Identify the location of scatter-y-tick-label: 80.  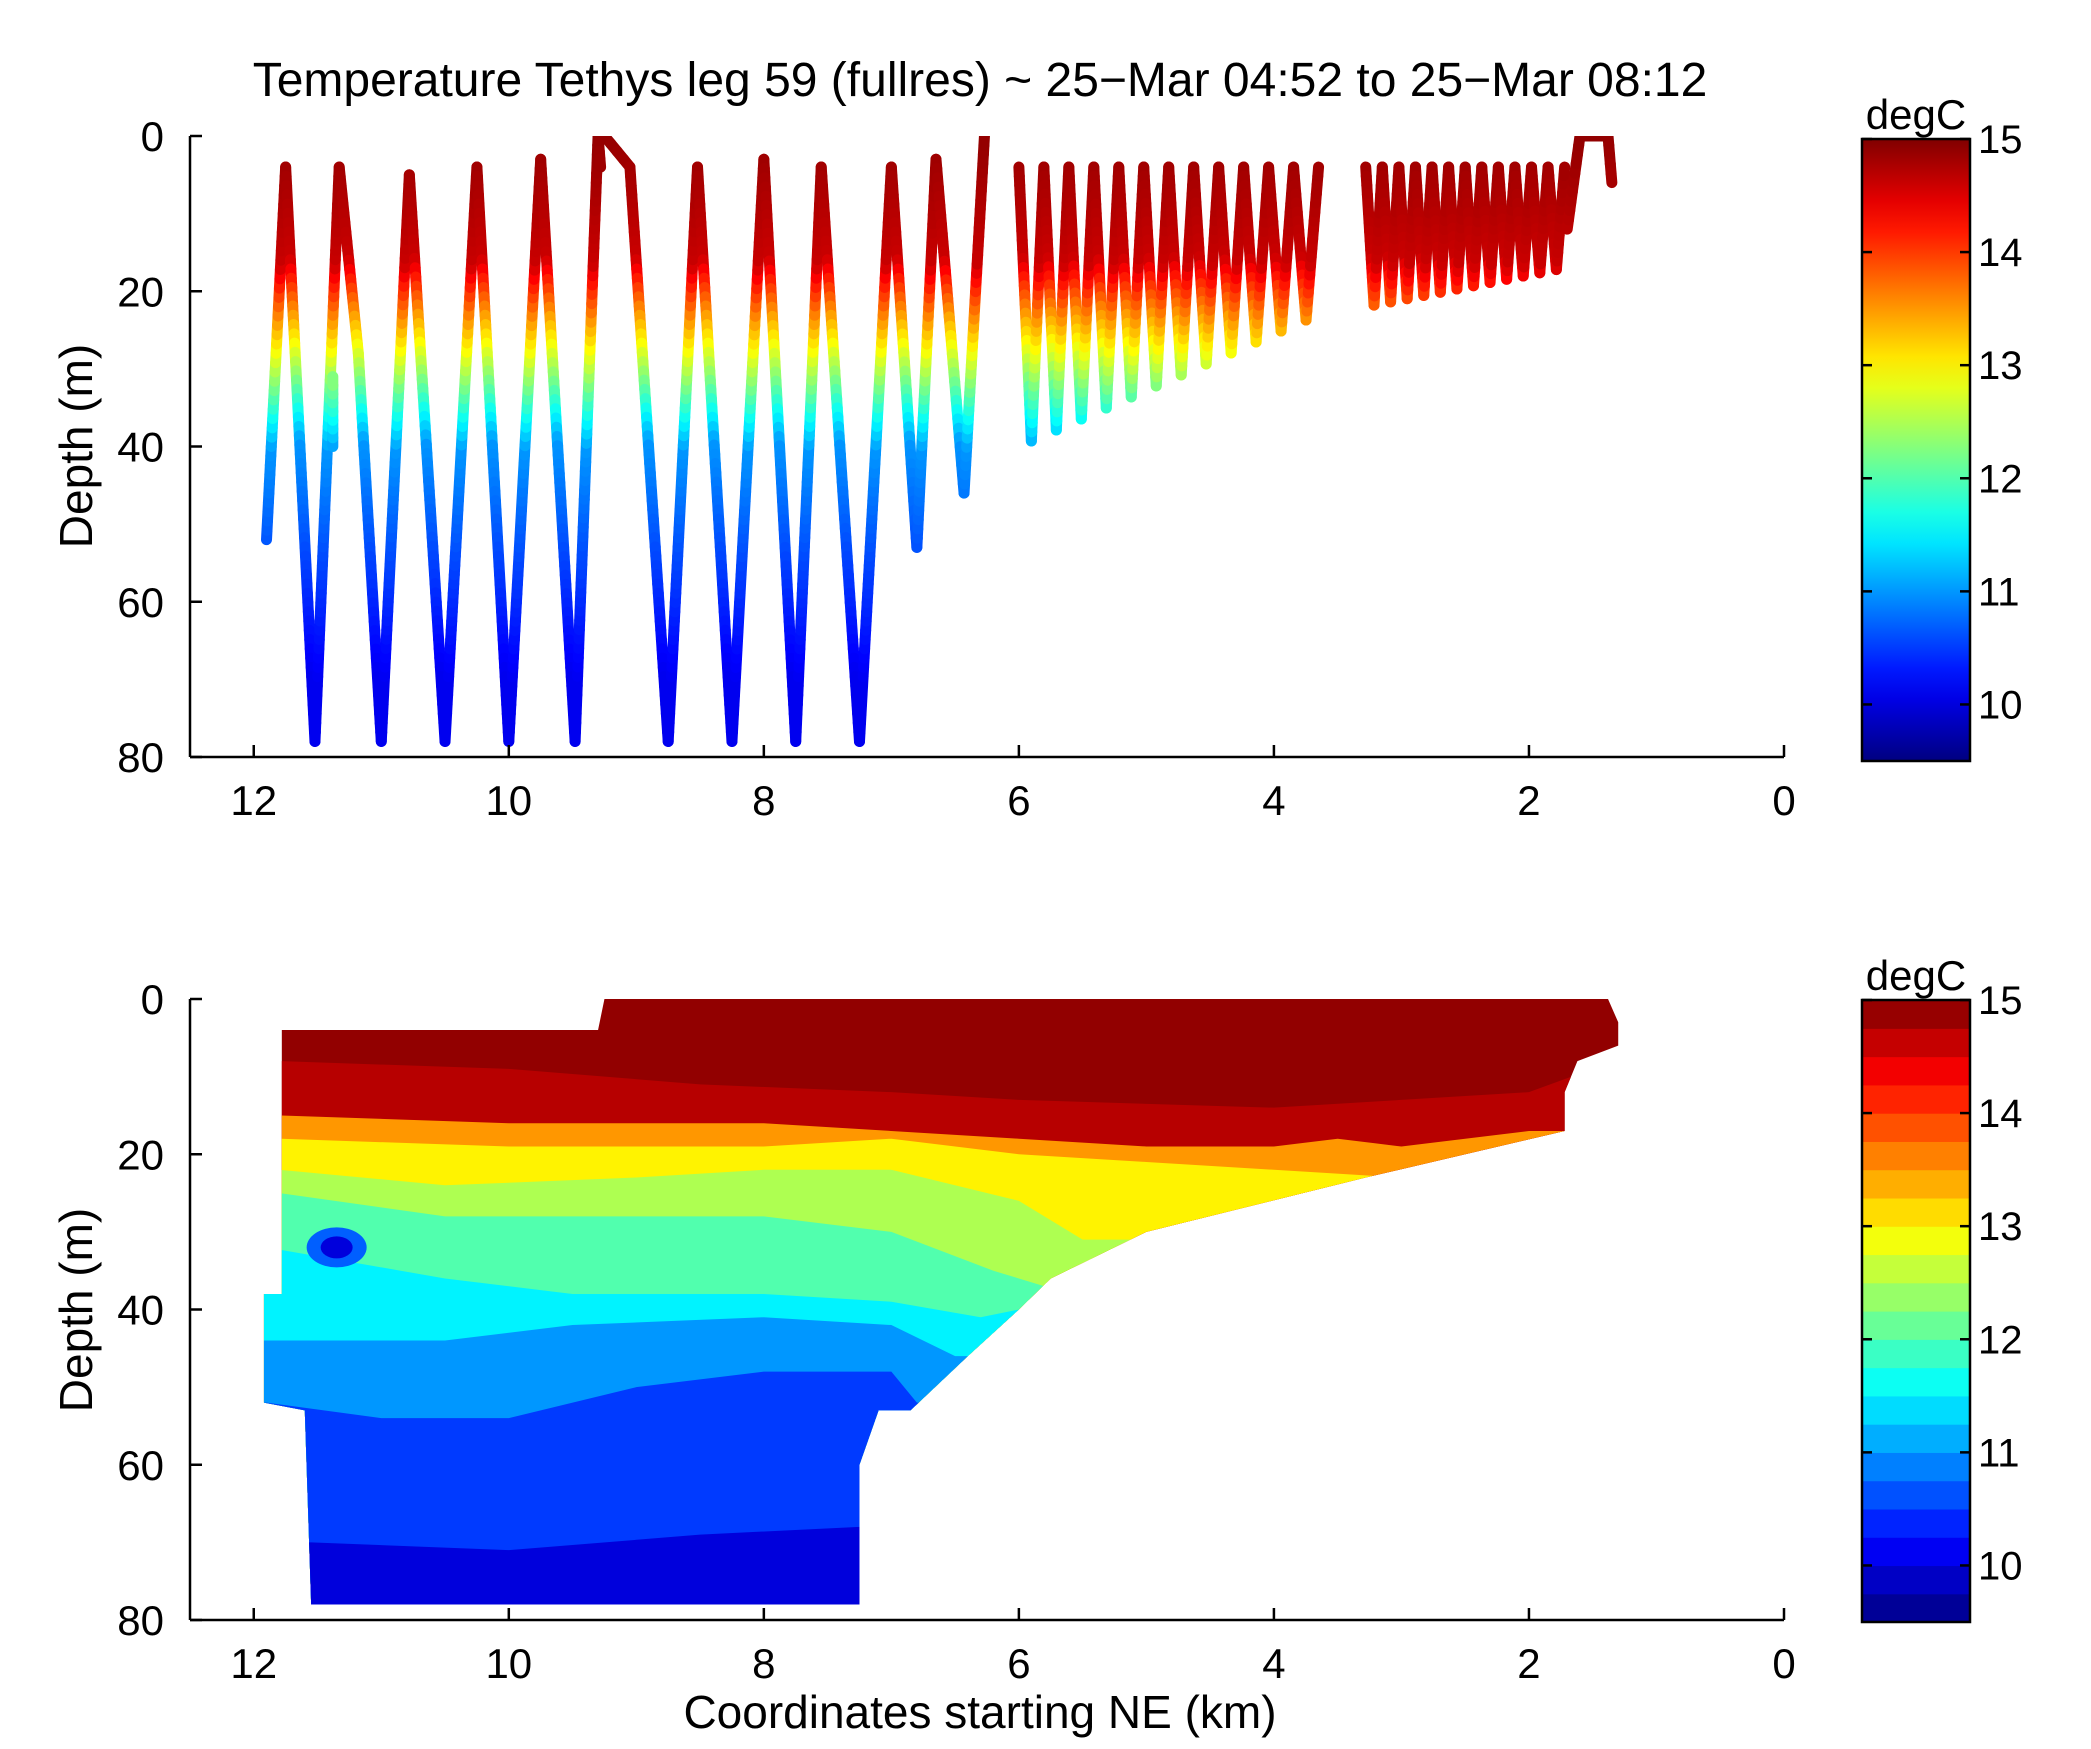
(140, 757).